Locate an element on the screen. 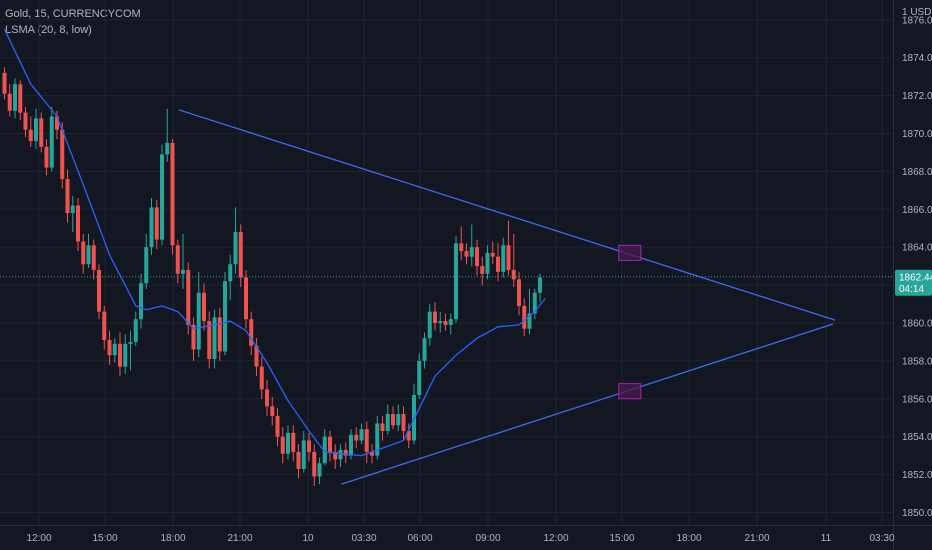  time-tick-label: 21:00 is located at coordinates (756, 538).